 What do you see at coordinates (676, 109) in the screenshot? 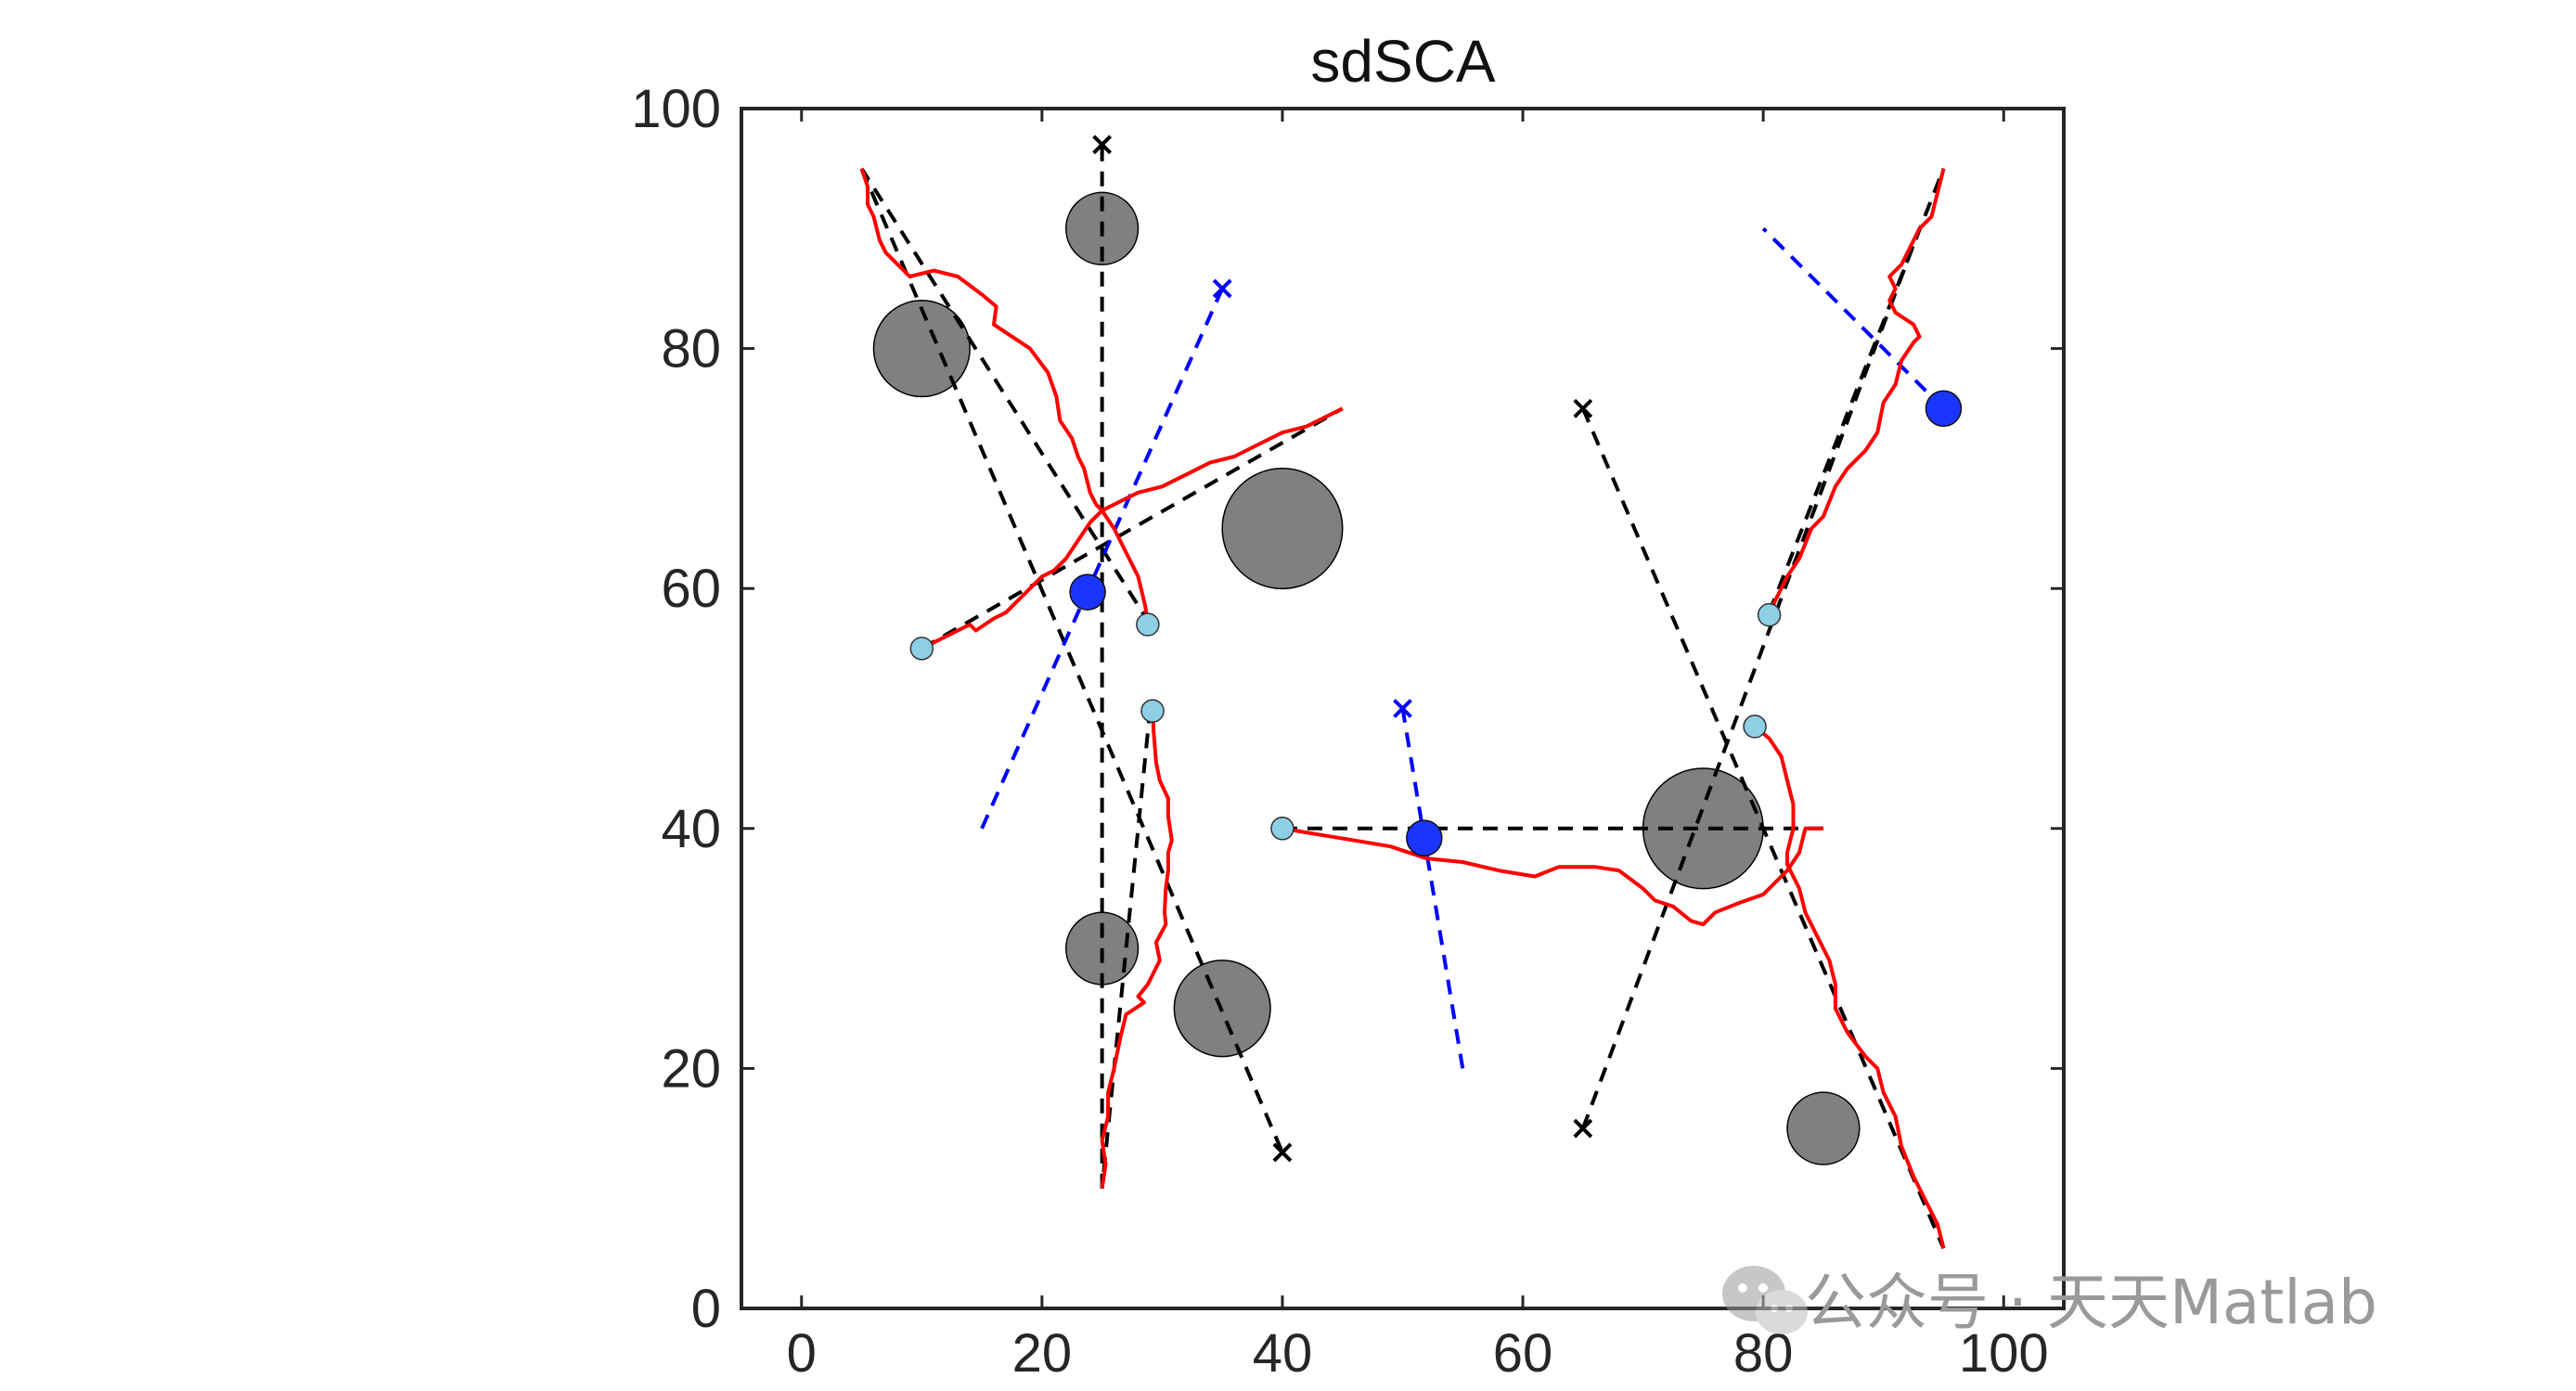
I see `y-tick-label: 100` at bounding box center [676, 109].